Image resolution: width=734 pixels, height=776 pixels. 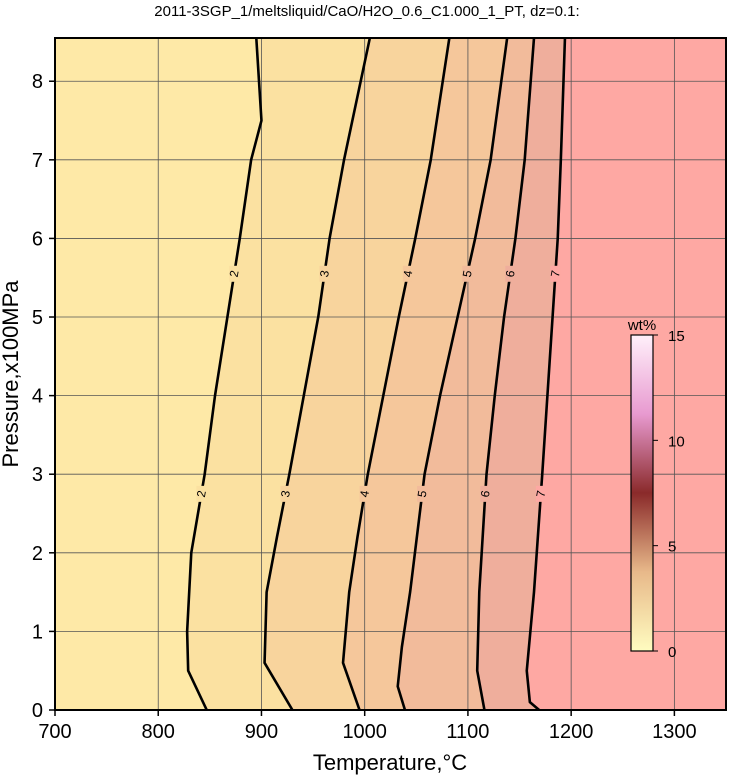 What do you see at coordinates (467, 732) in the screenshot?
I see `x-tick-label: 1100` at bounding box center [467, 732].